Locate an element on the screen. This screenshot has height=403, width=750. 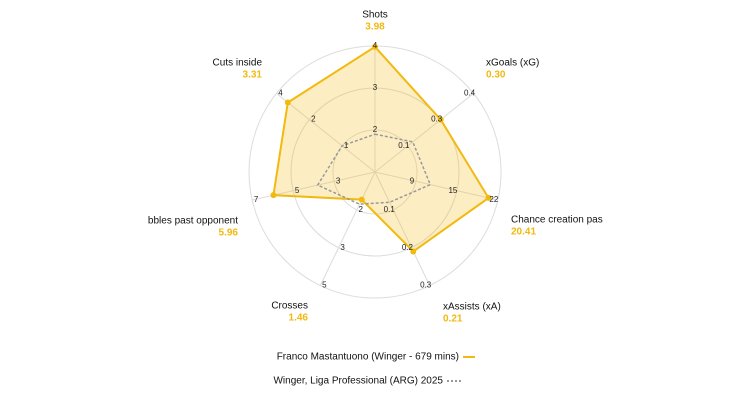
tick-label: 0.4 is located at coordinates (470, 93).